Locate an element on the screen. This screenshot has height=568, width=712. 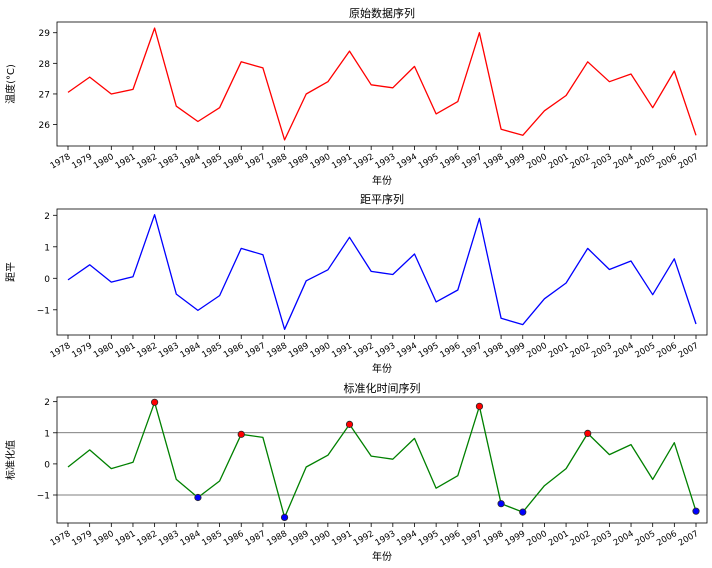
y-axis-label: 温度(°C) is located at coordinates (10, 84).